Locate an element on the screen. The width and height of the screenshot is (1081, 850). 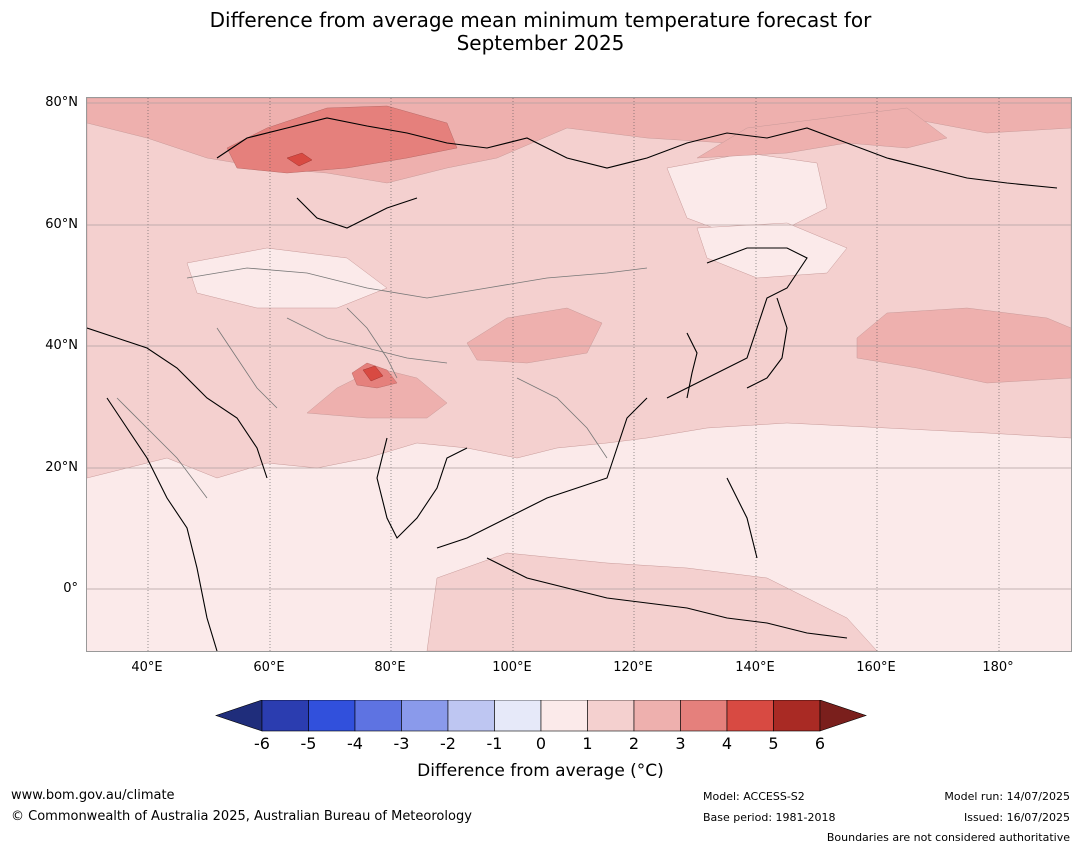
lon-label: 80°E is located at coordinates (390, 667).